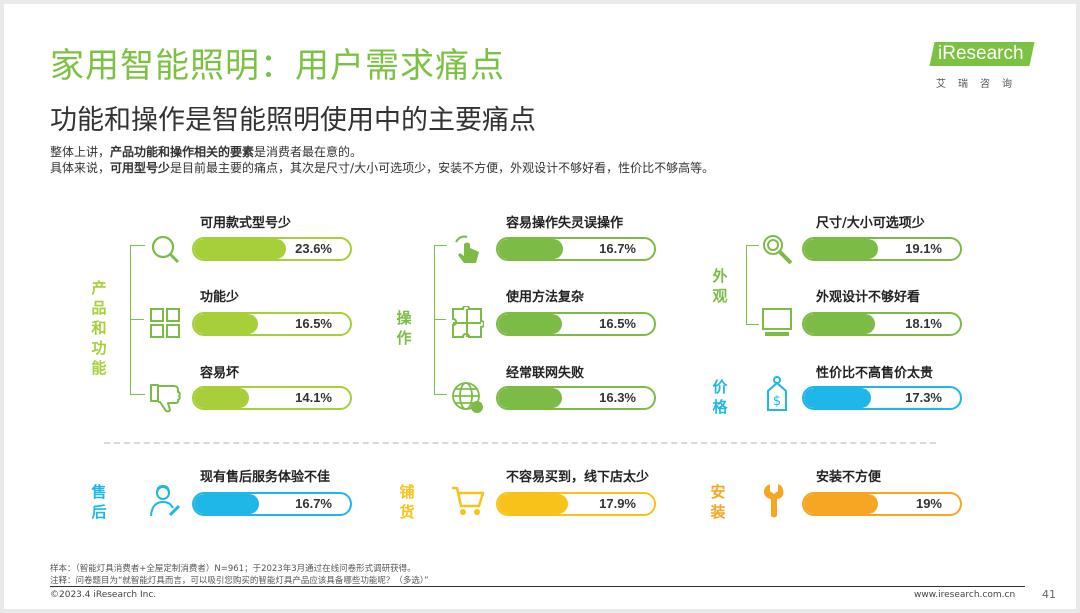 The height and width of the screenshot is (613, 1080). What do you see at coordinates (868, 297) in the screenshot?
I see `item-label-7: 外观设计不够好看` at bounding box center [868, 297].